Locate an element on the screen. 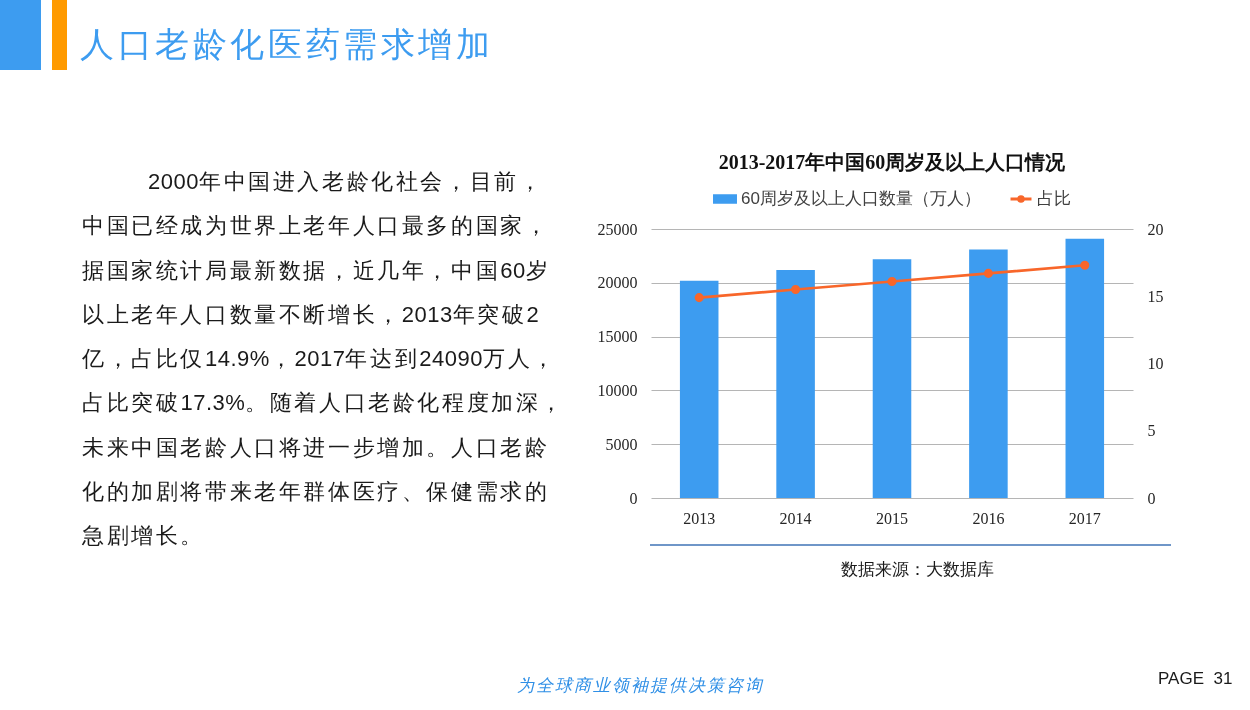  text: 人口老龄化医药需求增加 is located at coordinates (287, 44).